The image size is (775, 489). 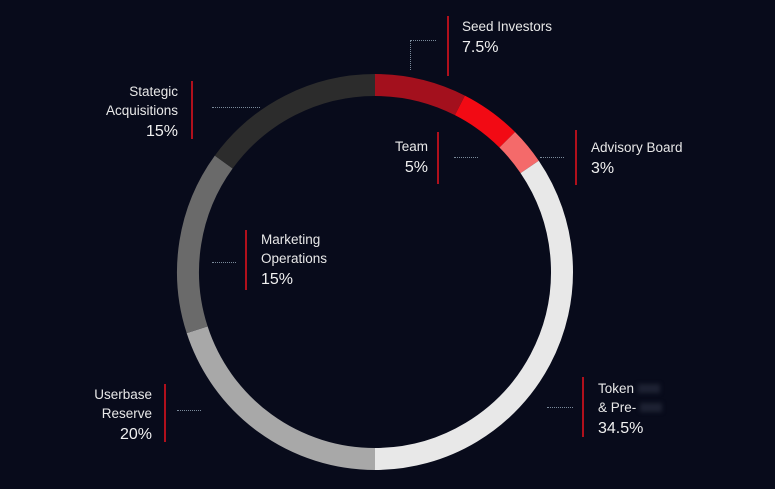 What do you see at coordinates (423, 40) in the screenshot?
I see `seed-investors-leader-h` at bounding box center [423, 40].